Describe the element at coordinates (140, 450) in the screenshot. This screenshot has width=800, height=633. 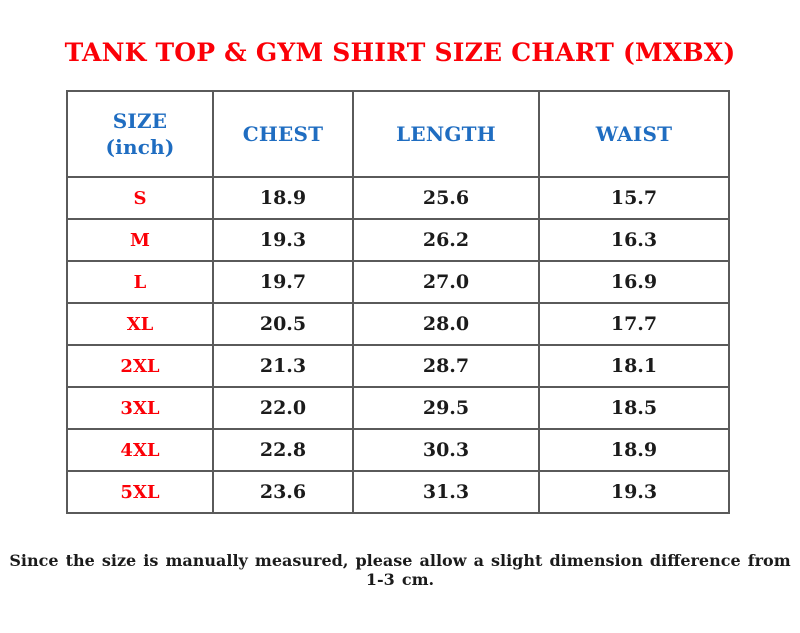
I see `size-label-cell: 4XL` at that location.